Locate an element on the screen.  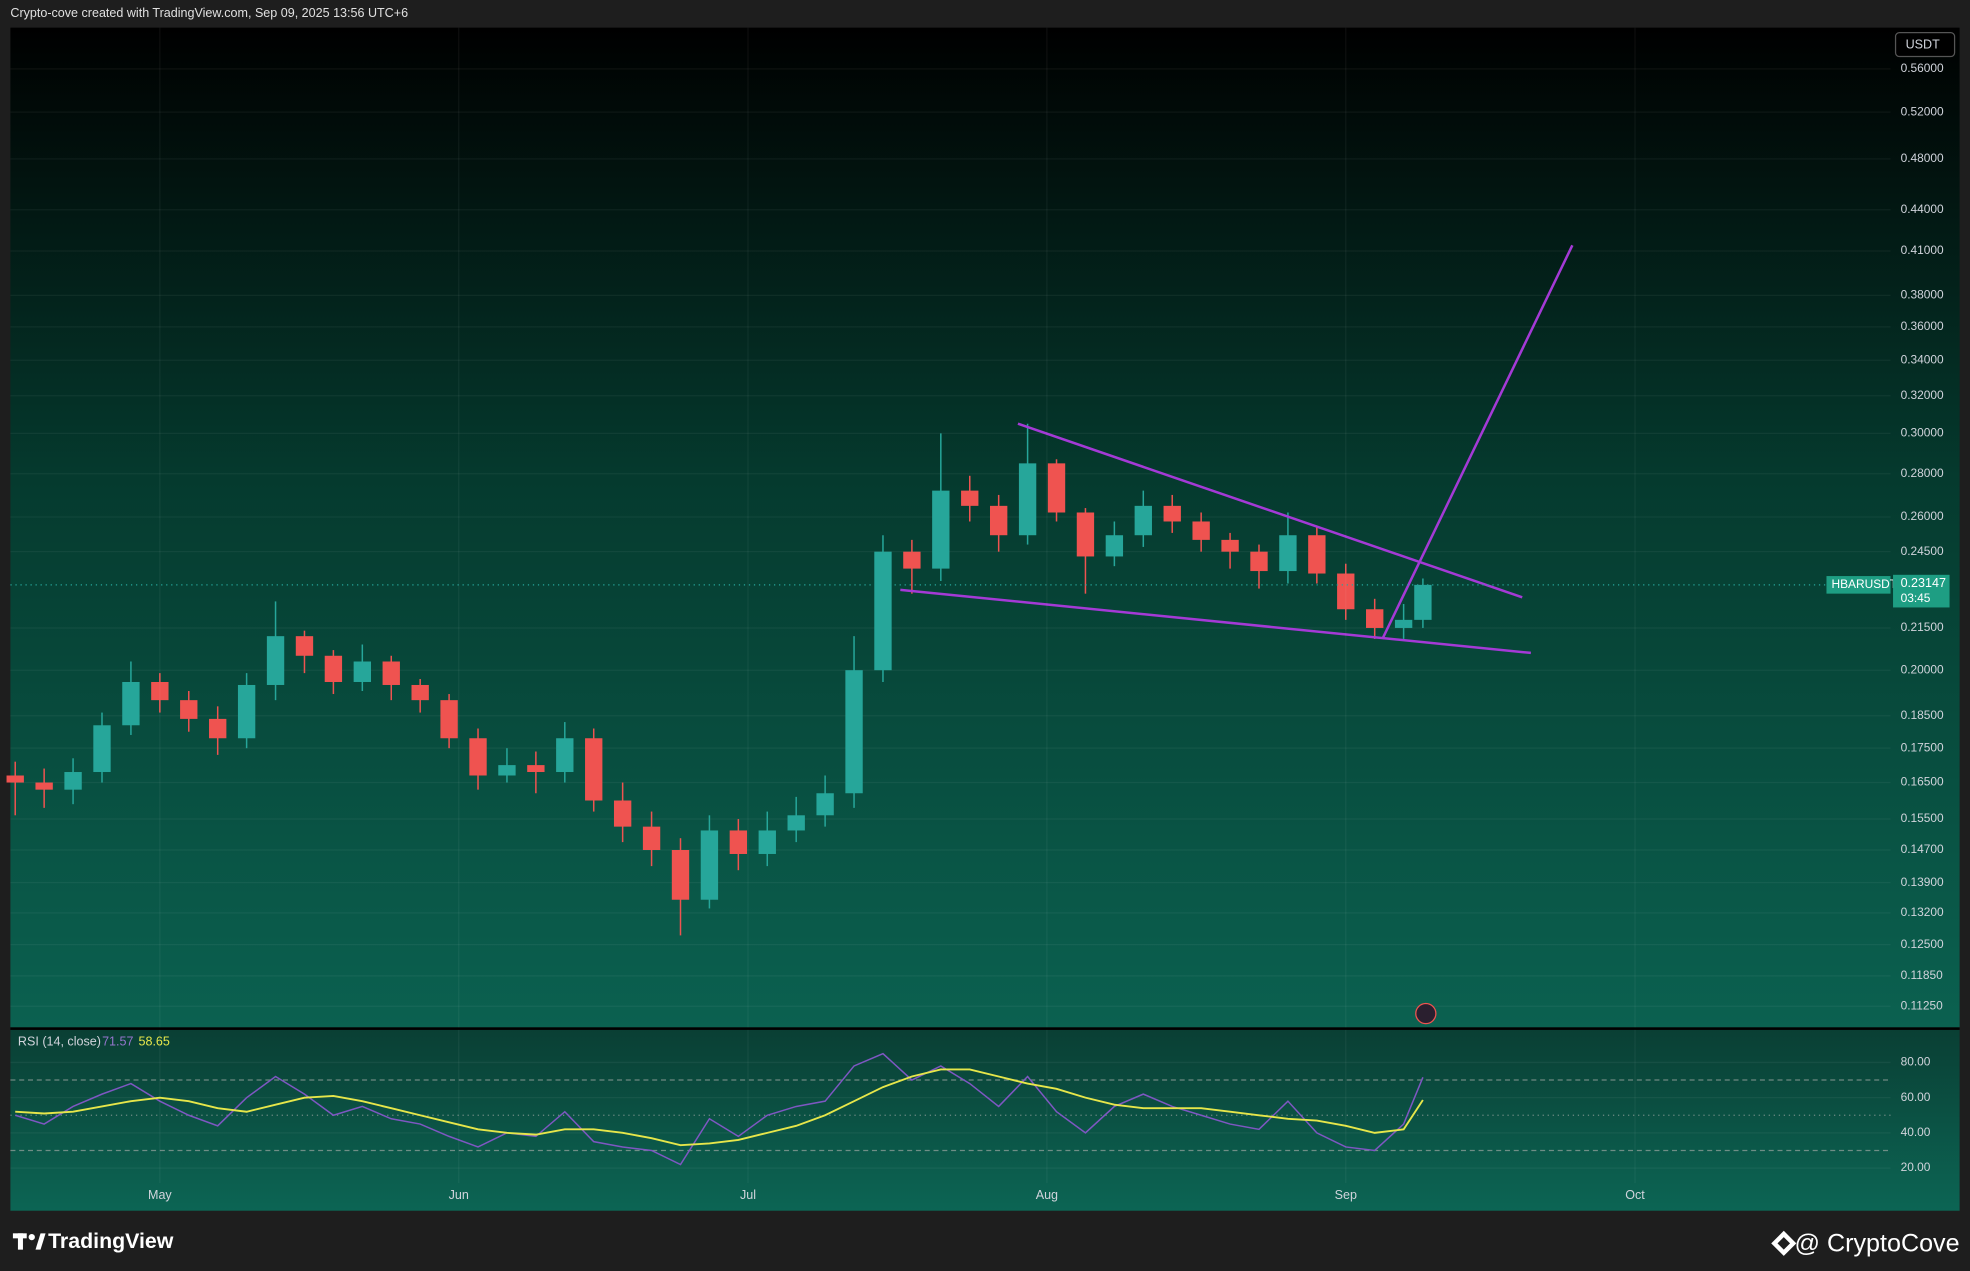
y-tick-label: 0.24500 is located at coordinates (1922, 551).